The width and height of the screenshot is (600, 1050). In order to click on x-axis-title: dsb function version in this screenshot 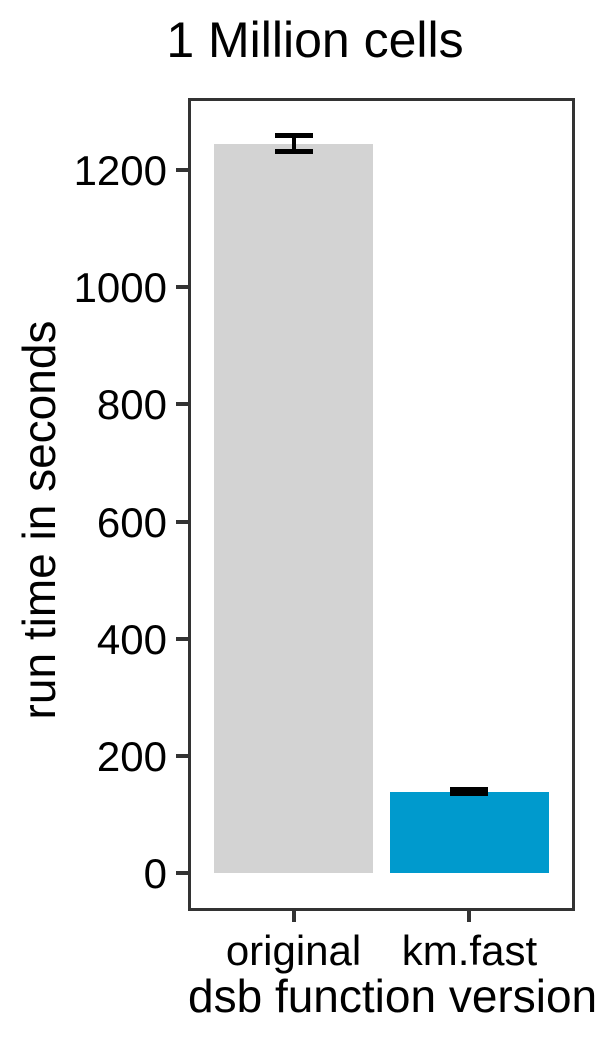, I will do `click(393, 996)`.